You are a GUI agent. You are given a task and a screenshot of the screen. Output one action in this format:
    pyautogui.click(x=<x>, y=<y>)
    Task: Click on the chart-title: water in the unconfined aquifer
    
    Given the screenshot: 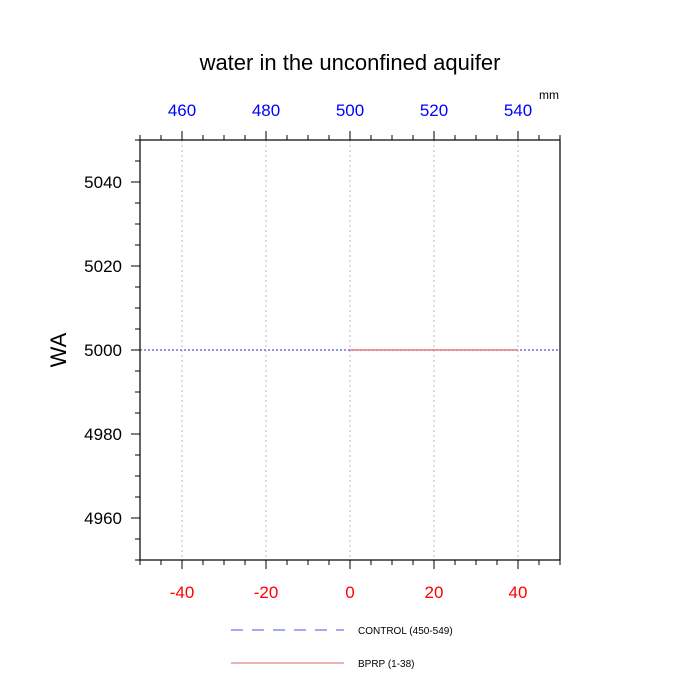 What is the action you would take?
    pyautogui.click(x=350, y=62)
    